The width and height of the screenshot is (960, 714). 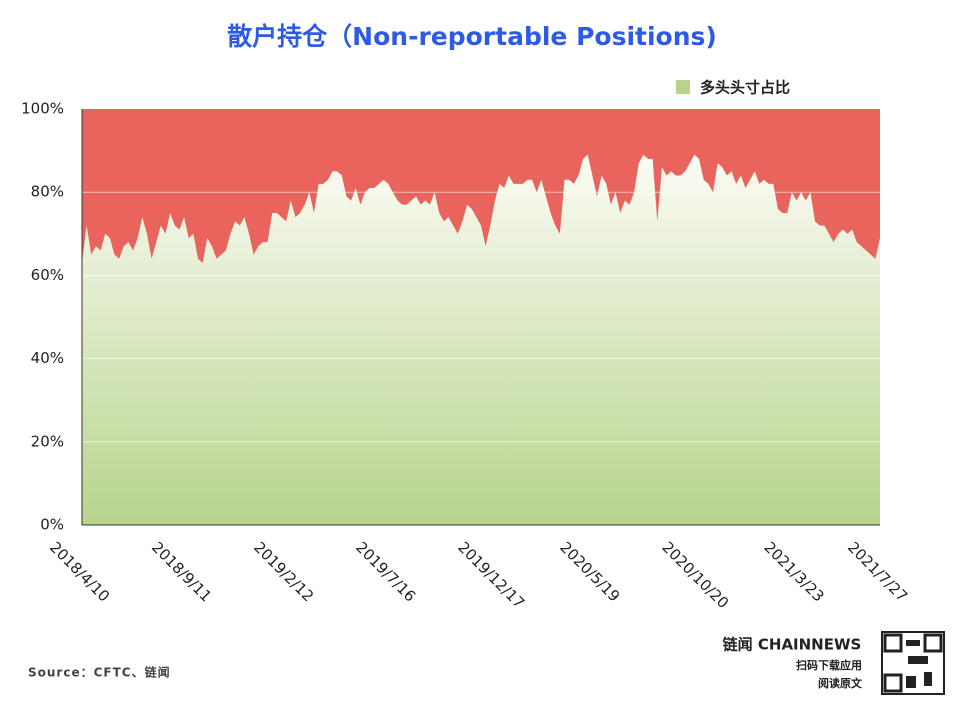 What do you see at coordinates (793, 571) in the screenshot?
I see `x-tick-label: 2021/3/23` at bounding box center [793, 571].